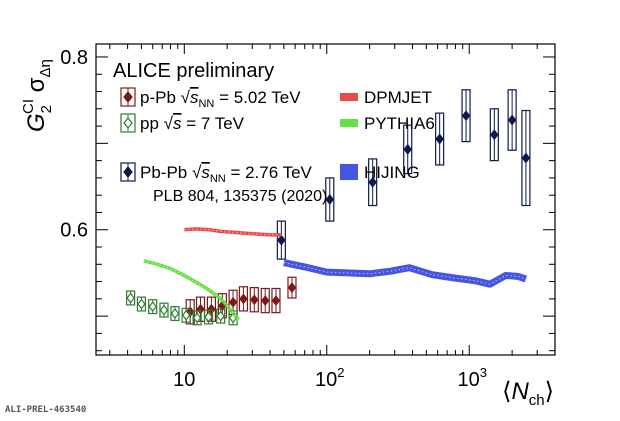  What do you see at coordinates (193, 71) in the screenshot?
I see `legend-title: ALICE preliminary` at bounding box center [193, 71].